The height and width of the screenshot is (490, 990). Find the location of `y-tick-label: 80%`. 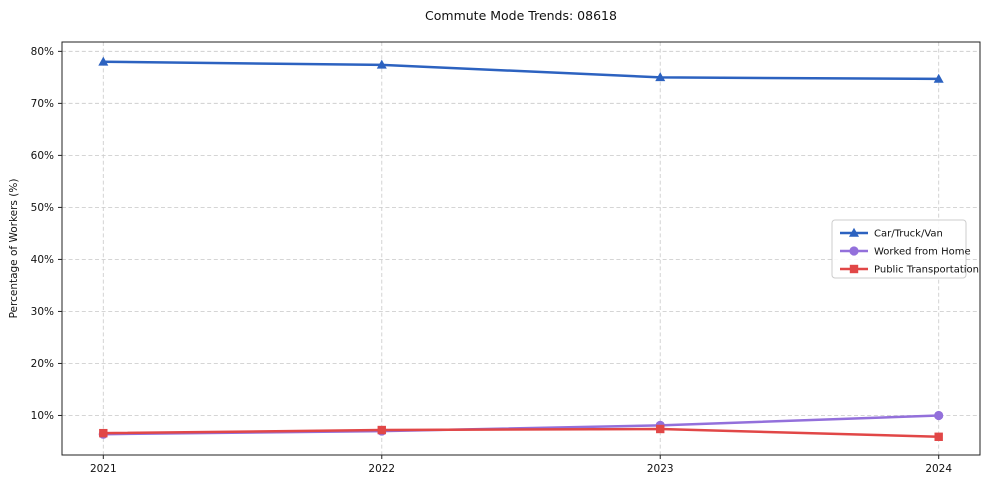

y-tick-label: 80% is located at coordinates (42, 52).